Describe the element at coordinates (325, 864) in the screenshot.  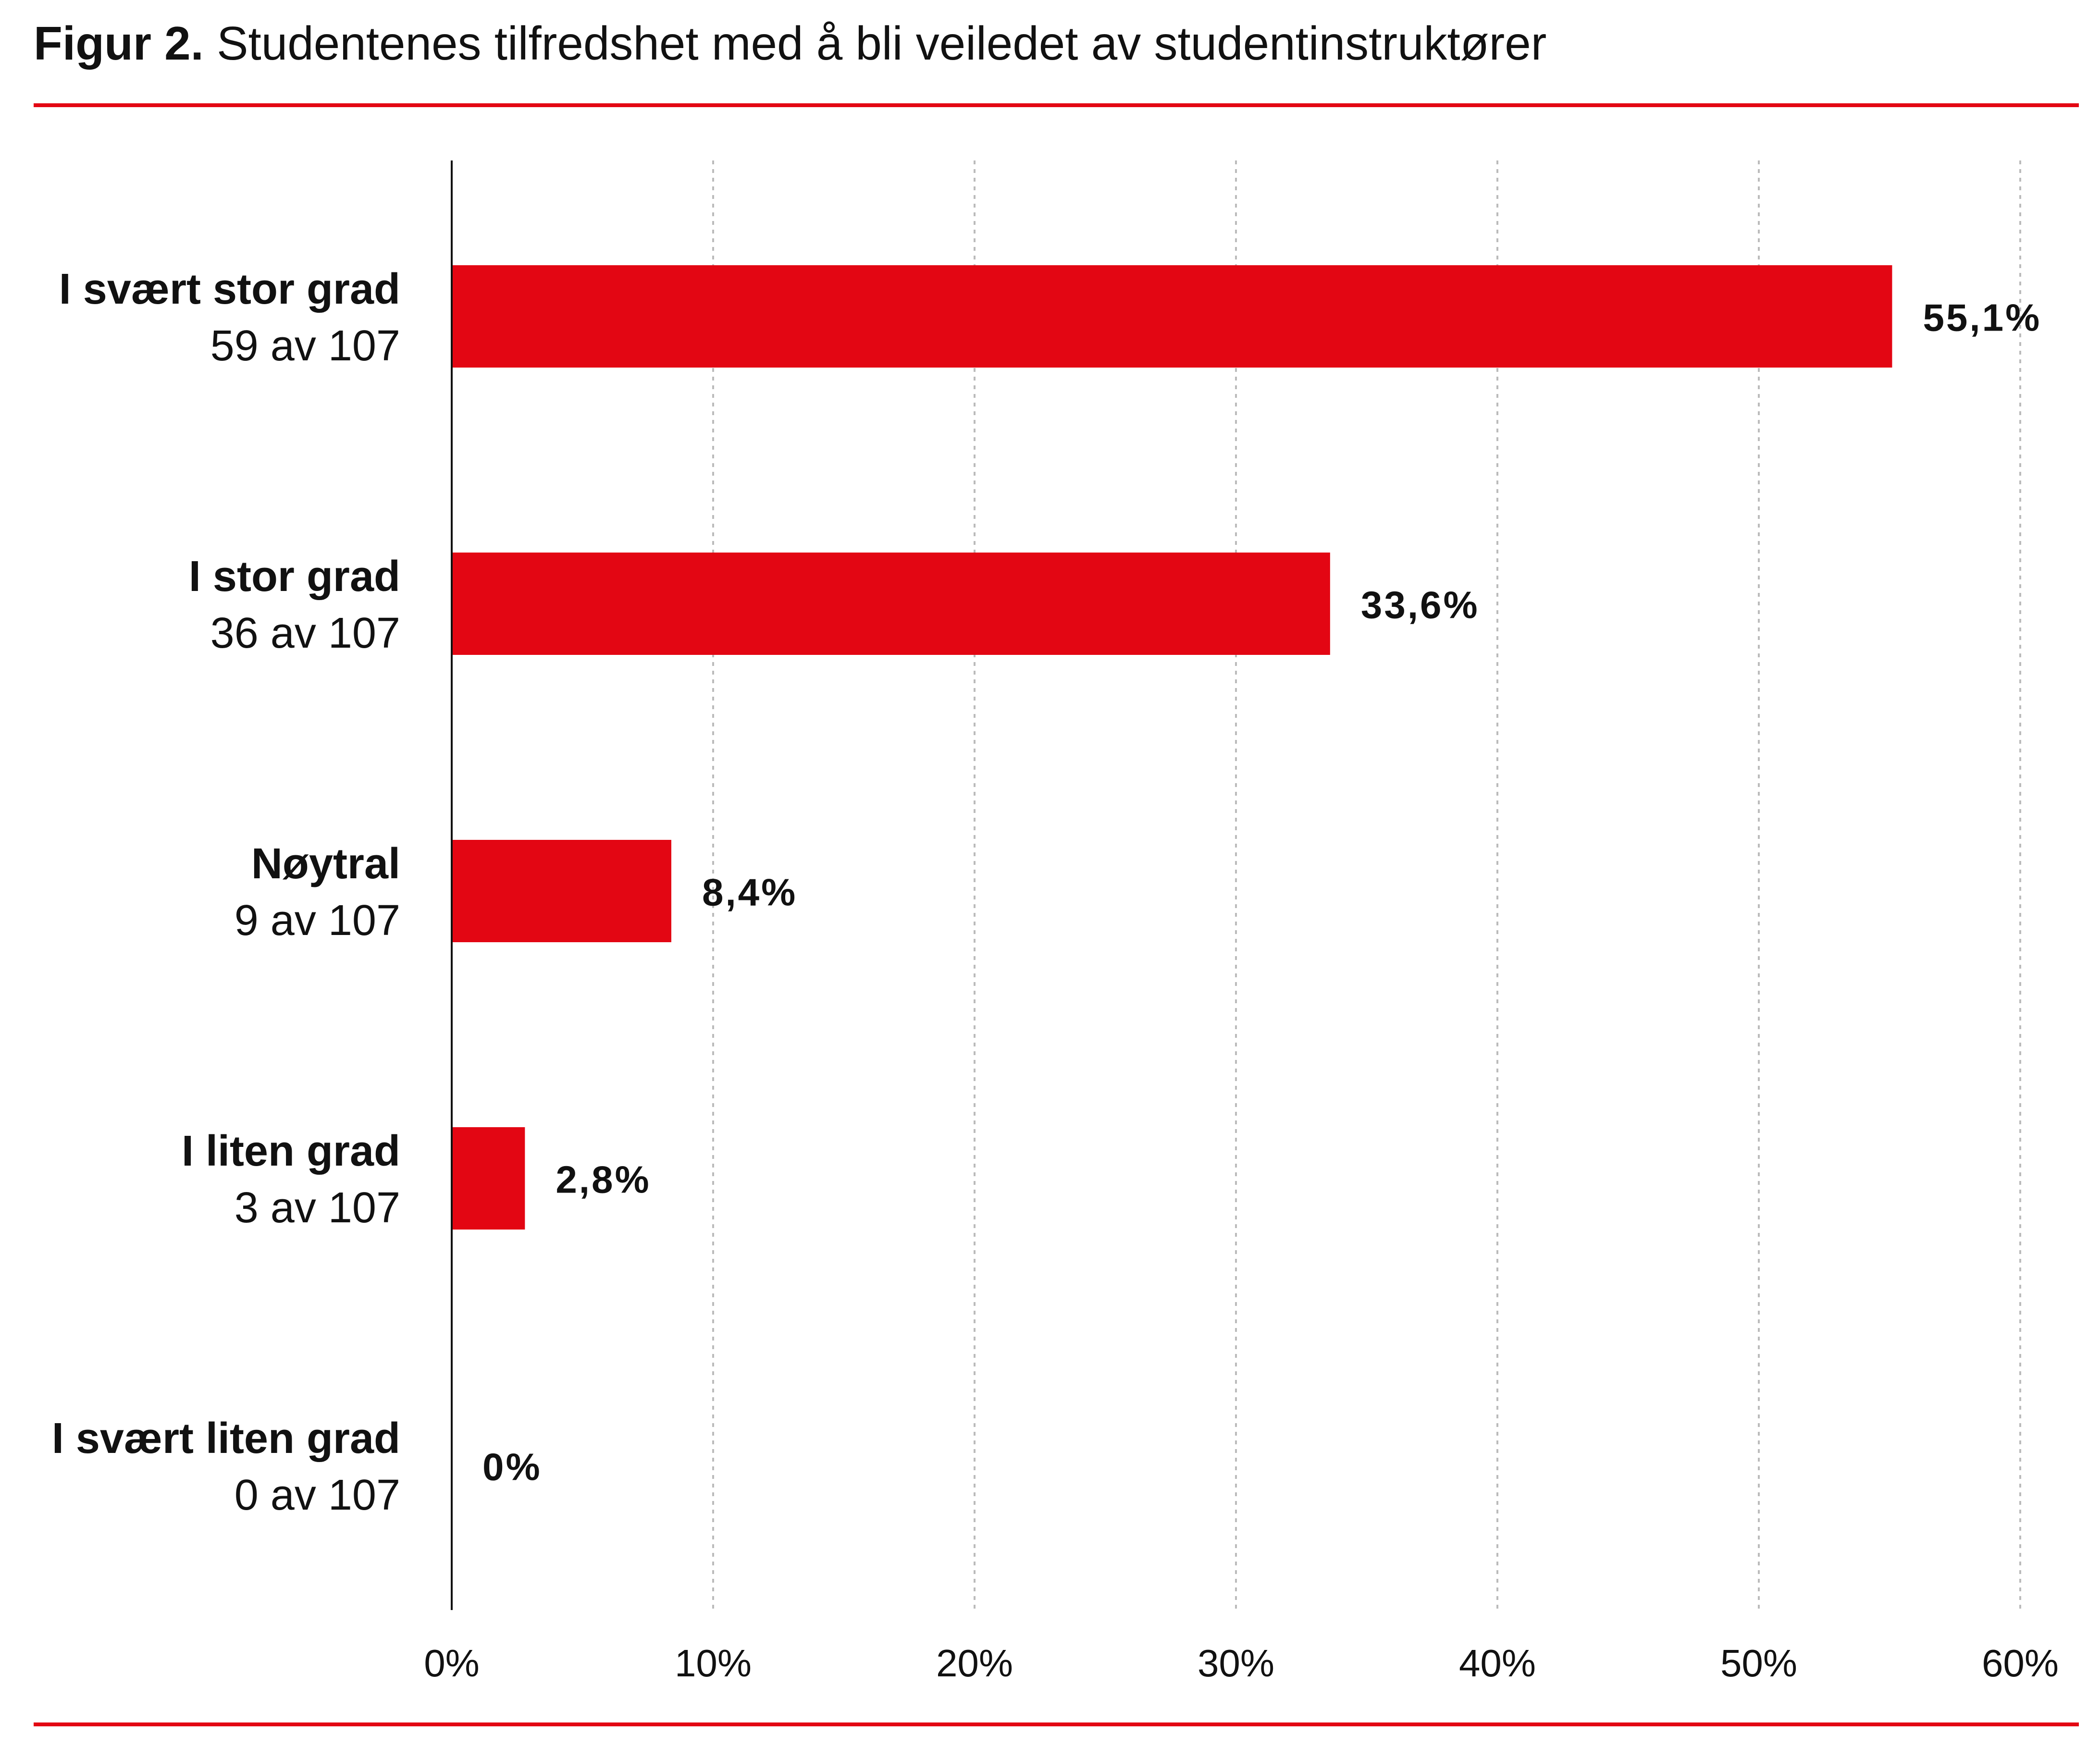
I see `category-label: Nøytral` at that location.